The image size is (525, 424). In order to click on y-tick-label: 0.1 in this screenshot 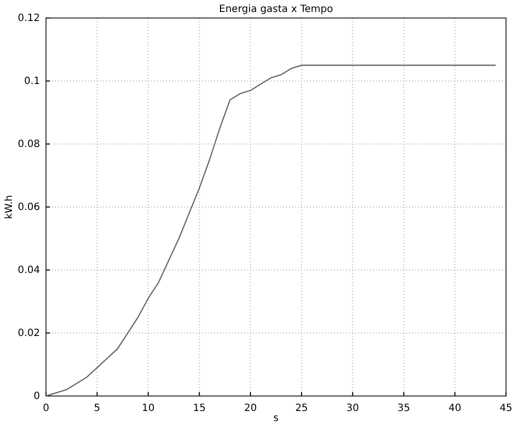, I will do `click(32, 82)`.